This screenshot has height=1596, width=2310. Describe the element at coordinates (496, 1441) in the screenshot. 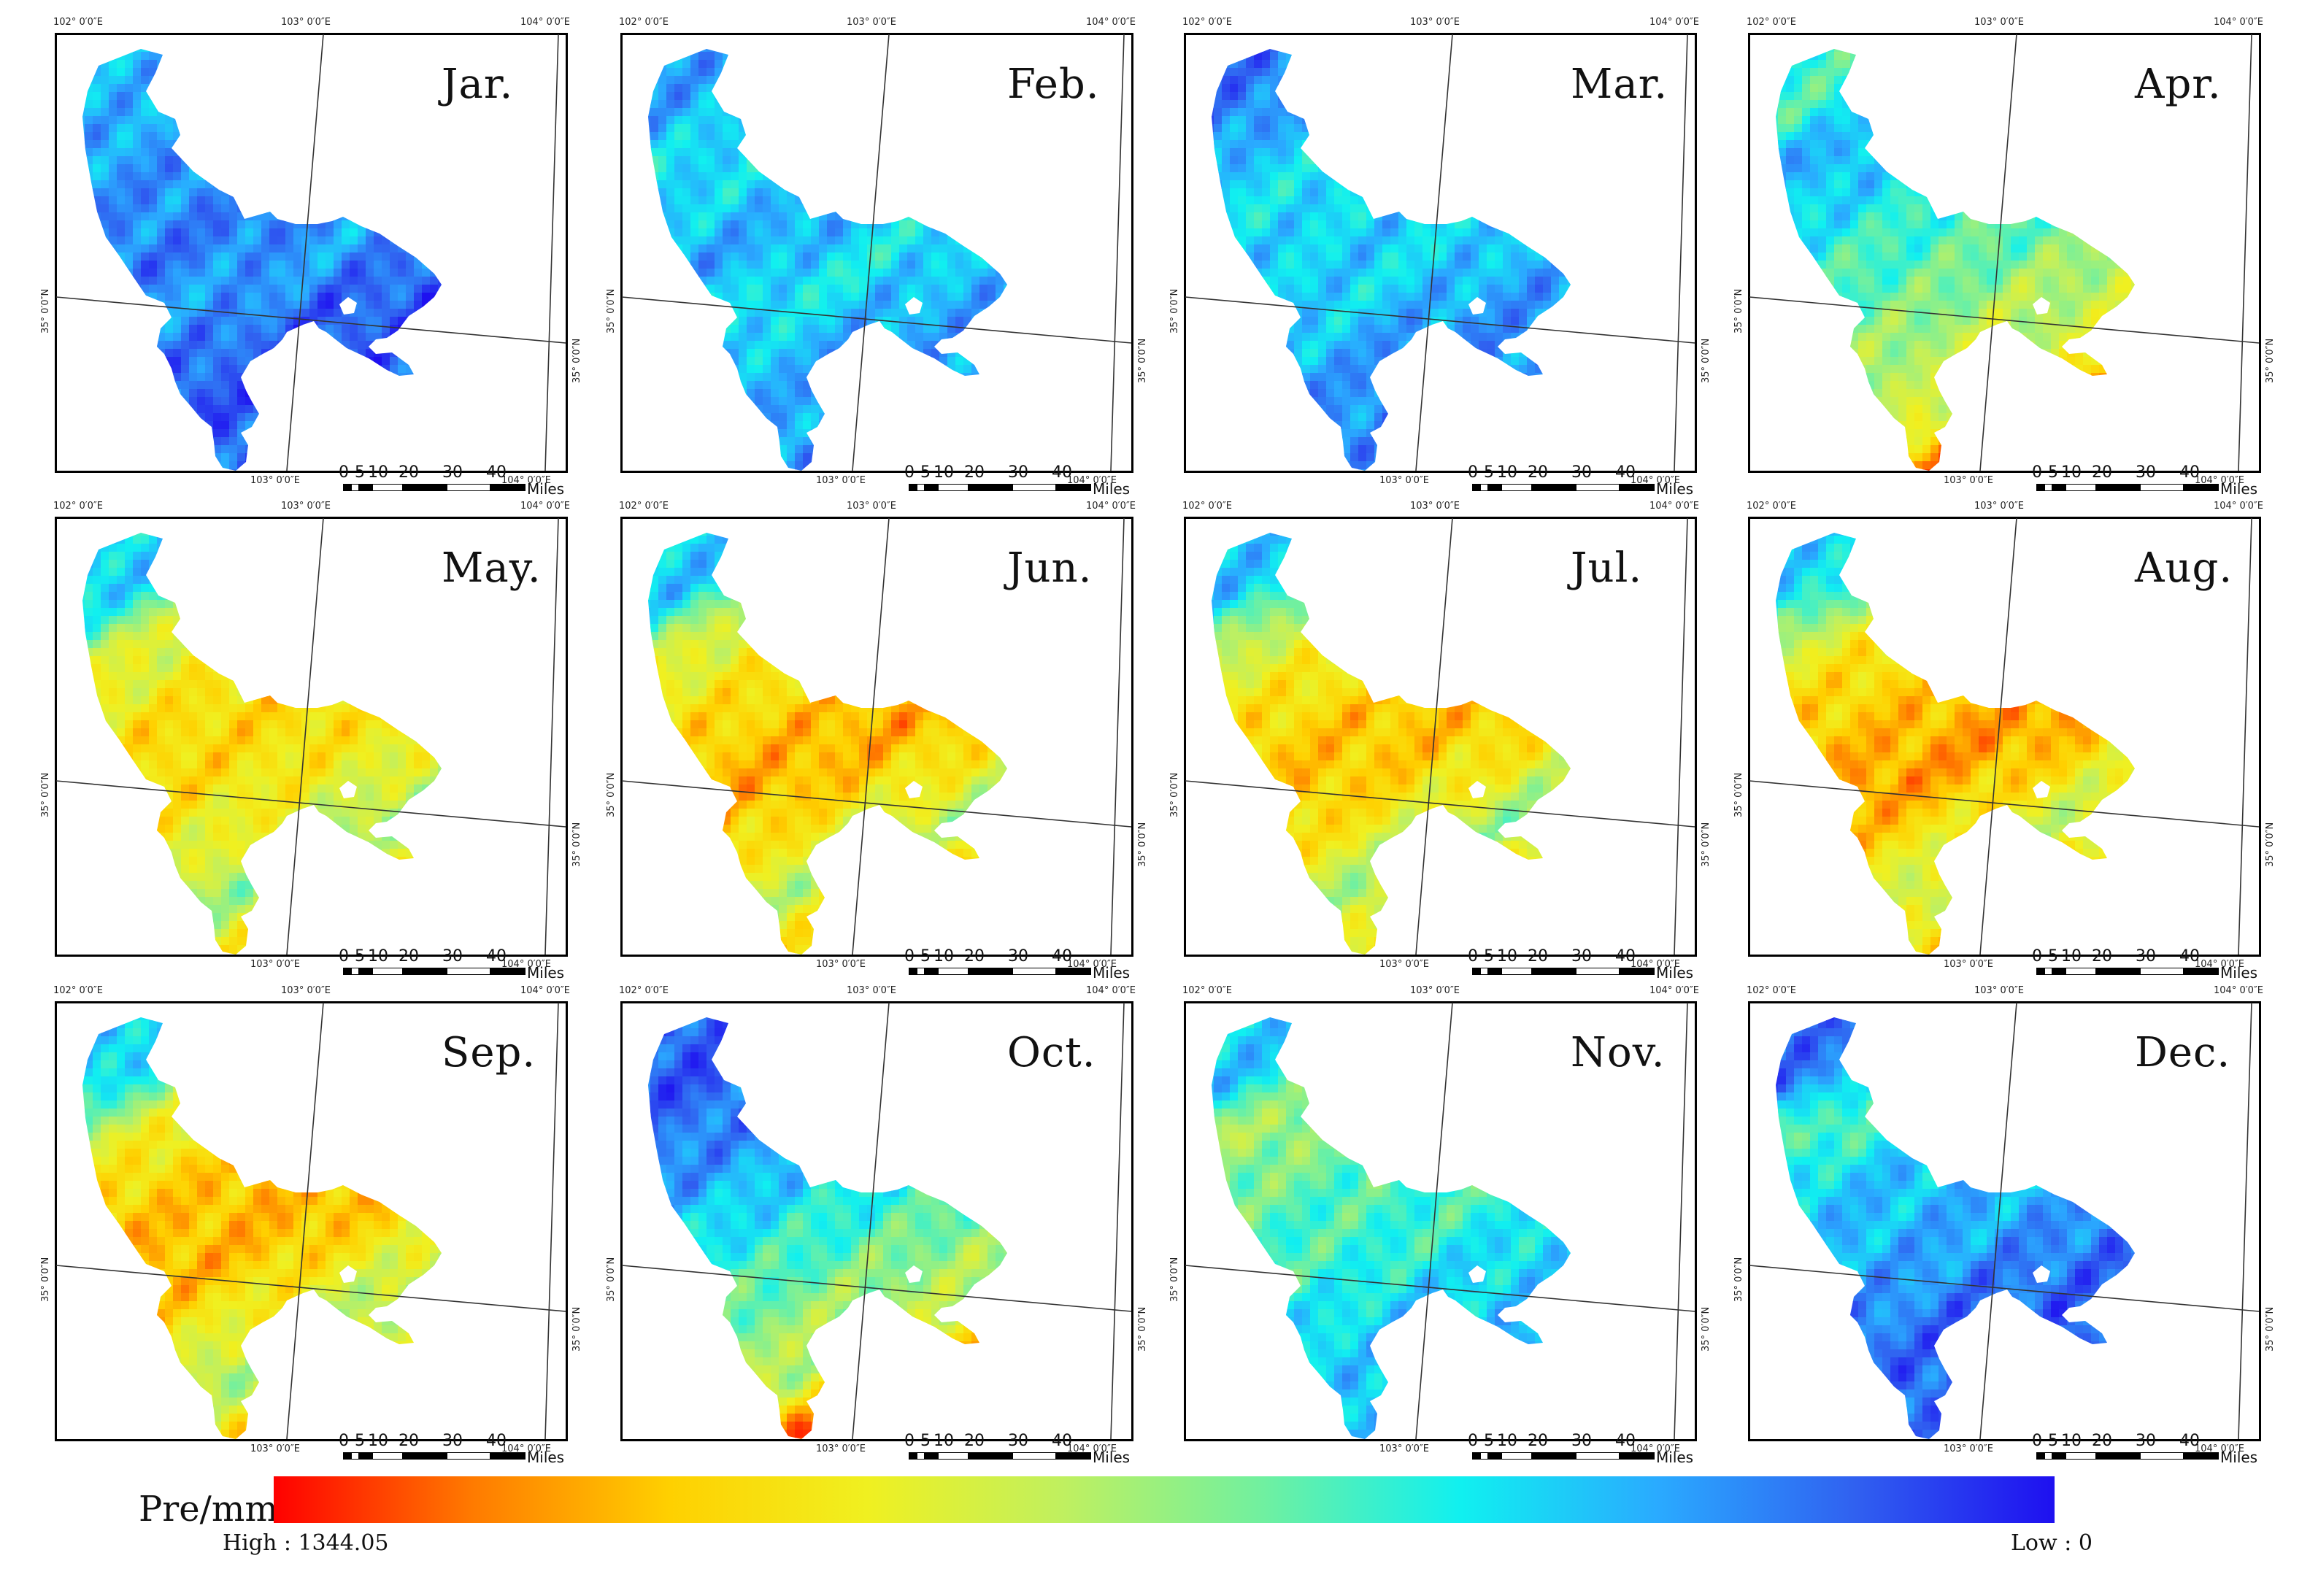

I see `scale-tick-label: 40` at that location.